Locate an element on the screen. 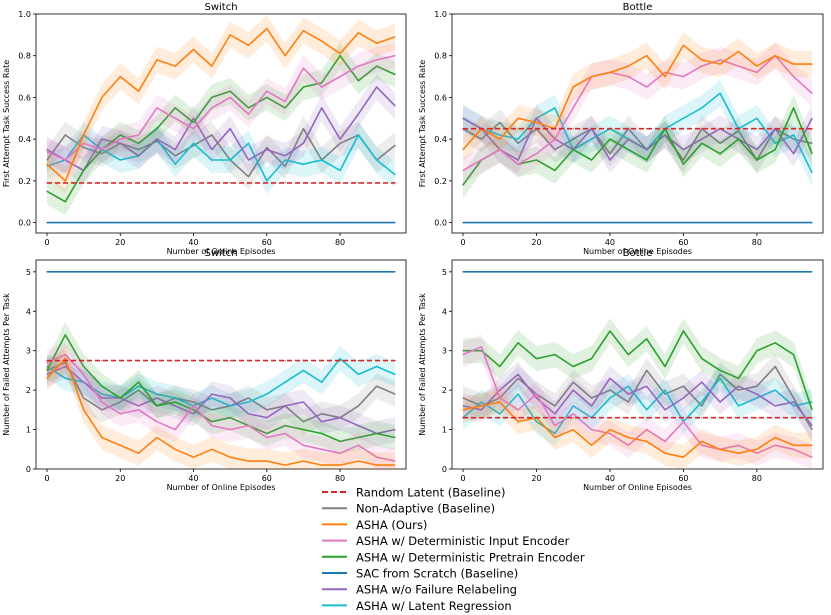 Image resolution: width=831 pixels, height=615 pixels. series-line-non-adaptive-baseline is located at coordinates (221, 392).